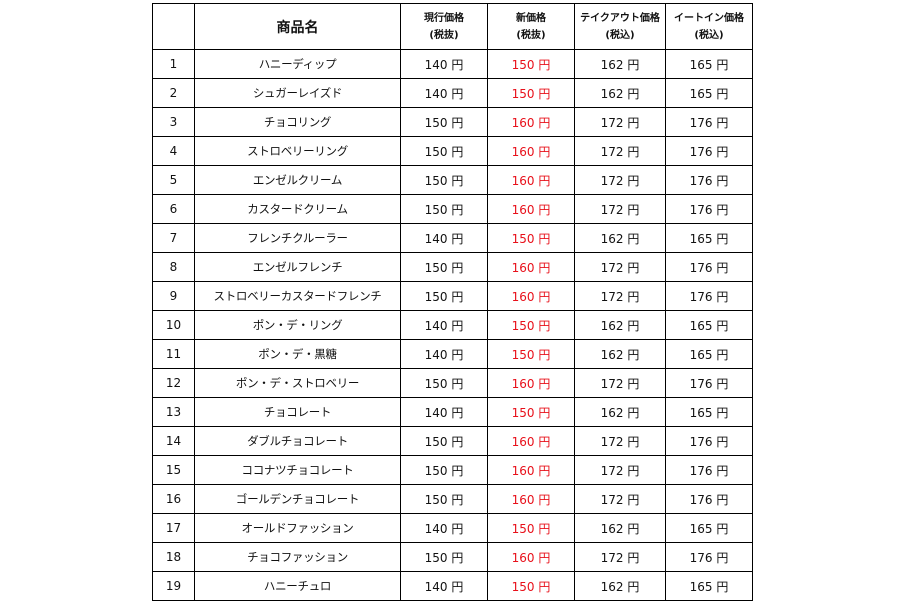 This screenshot has height=601, width=900. I want to click on header-eatin-price: イートイン価格 (税込), so click(709, 26).